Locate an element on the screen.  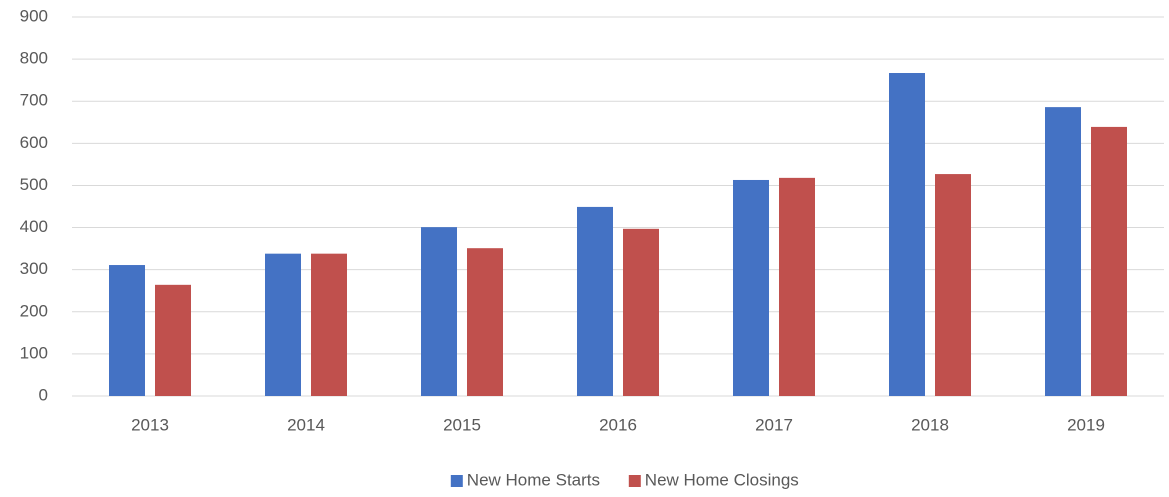
y-tick-label: 800 is located at coordinates (34, 58).